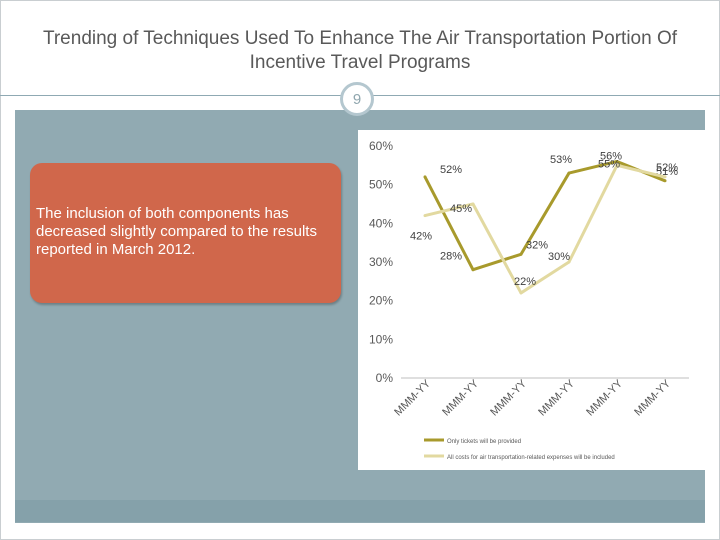  Describe the element at coordinates (381, 339) in the screenshot. I see `y-tick-label: 10%` at that location.